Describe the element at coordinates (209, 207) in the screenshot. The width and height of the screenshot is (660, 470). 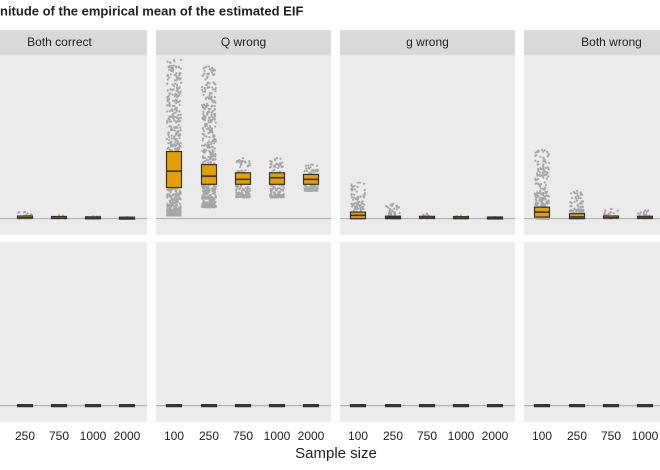
I see `point-min` at that location.